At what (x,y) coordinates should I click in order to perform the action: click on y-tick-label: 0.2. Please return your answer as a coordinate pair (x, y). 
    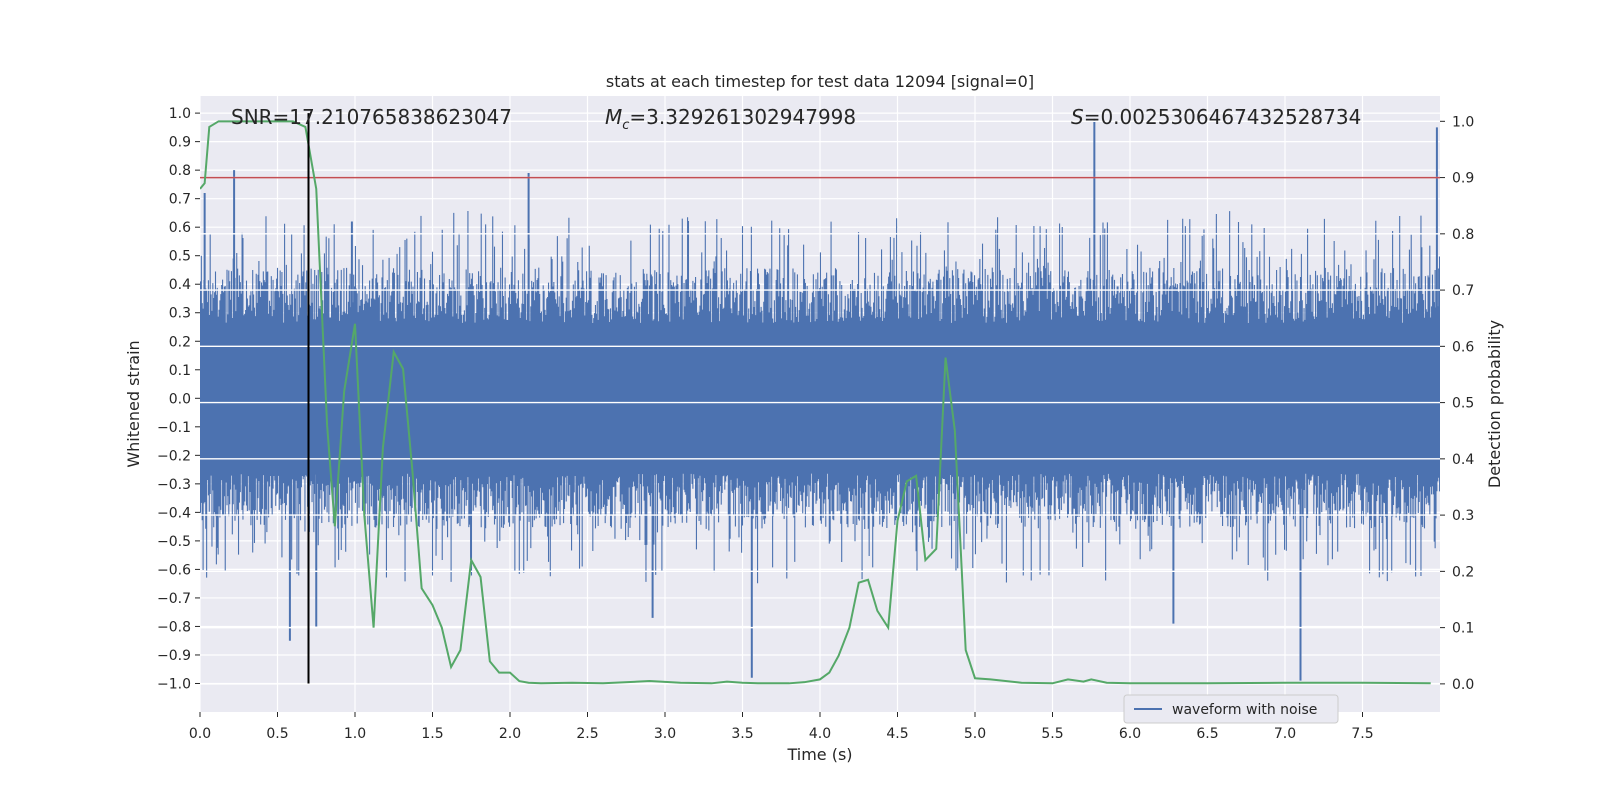
    Looking at the image, I should click on (180, 342).